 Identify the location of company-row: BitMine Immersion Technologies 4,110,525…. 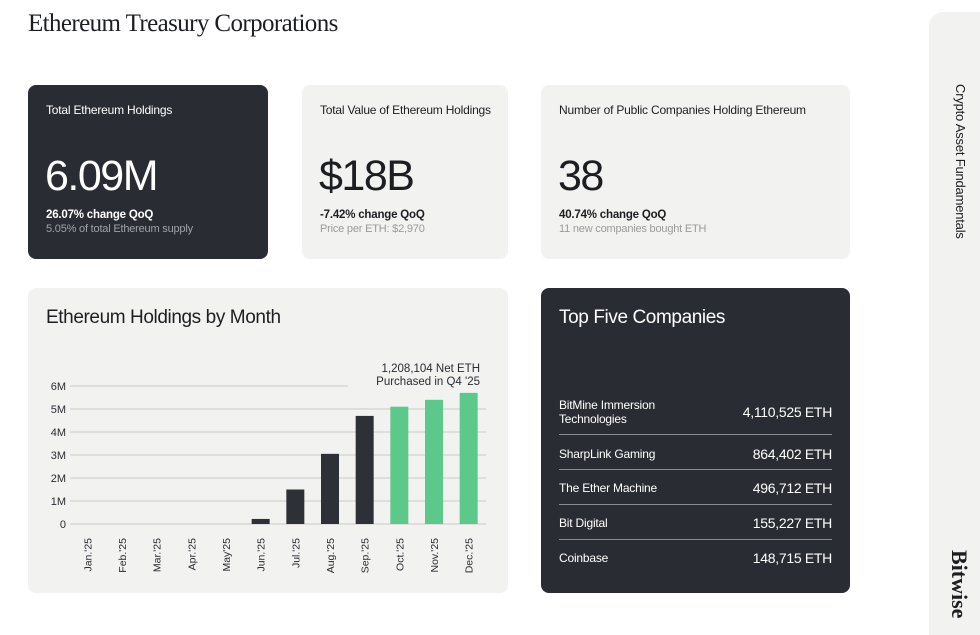
(695, 412).